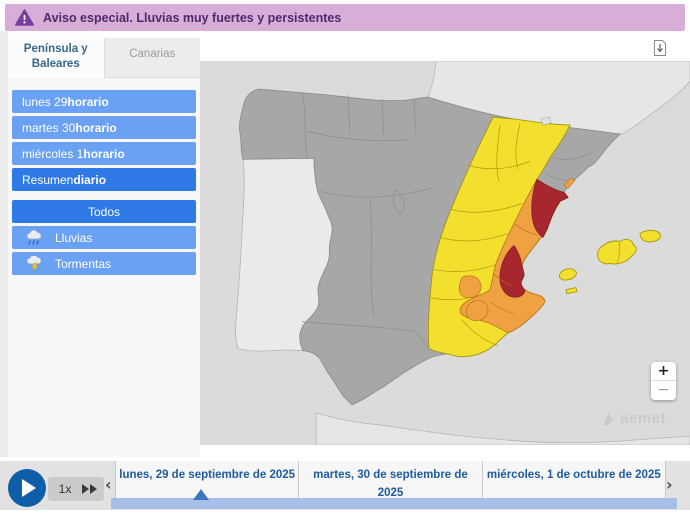  Describe the element at coordinates (550, 208) in the screenshot. I see `red-warning-zone-north` at that location.